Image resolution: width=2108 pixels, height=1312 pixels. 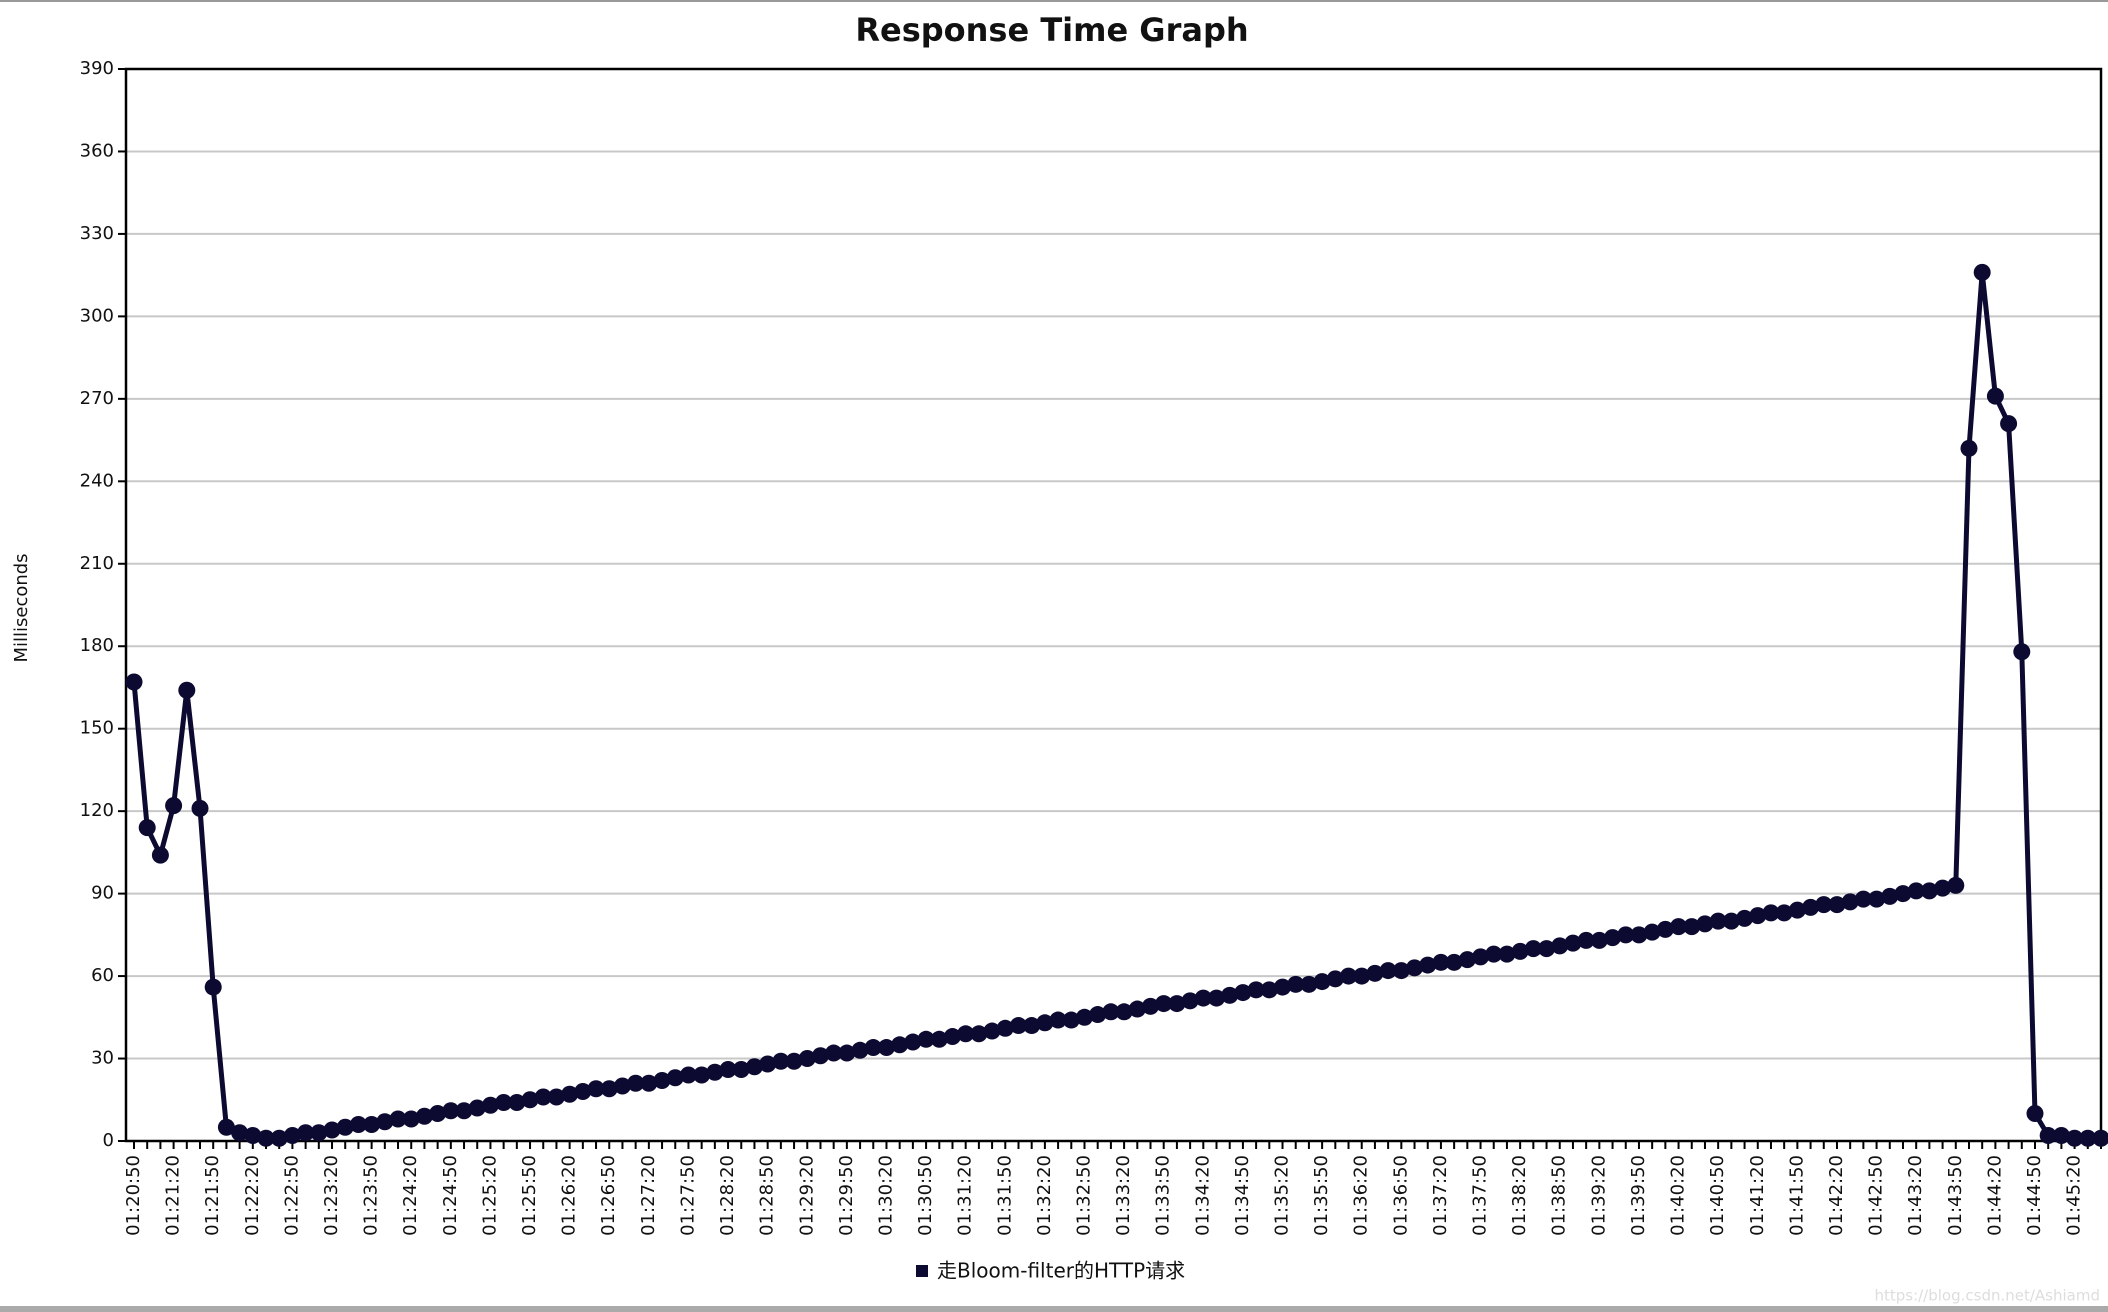 What do you see at coordinates (173, 1195) in the screenshot?
I see `x-tick-label: 01:21:20` at bounding box center [173, 1195].